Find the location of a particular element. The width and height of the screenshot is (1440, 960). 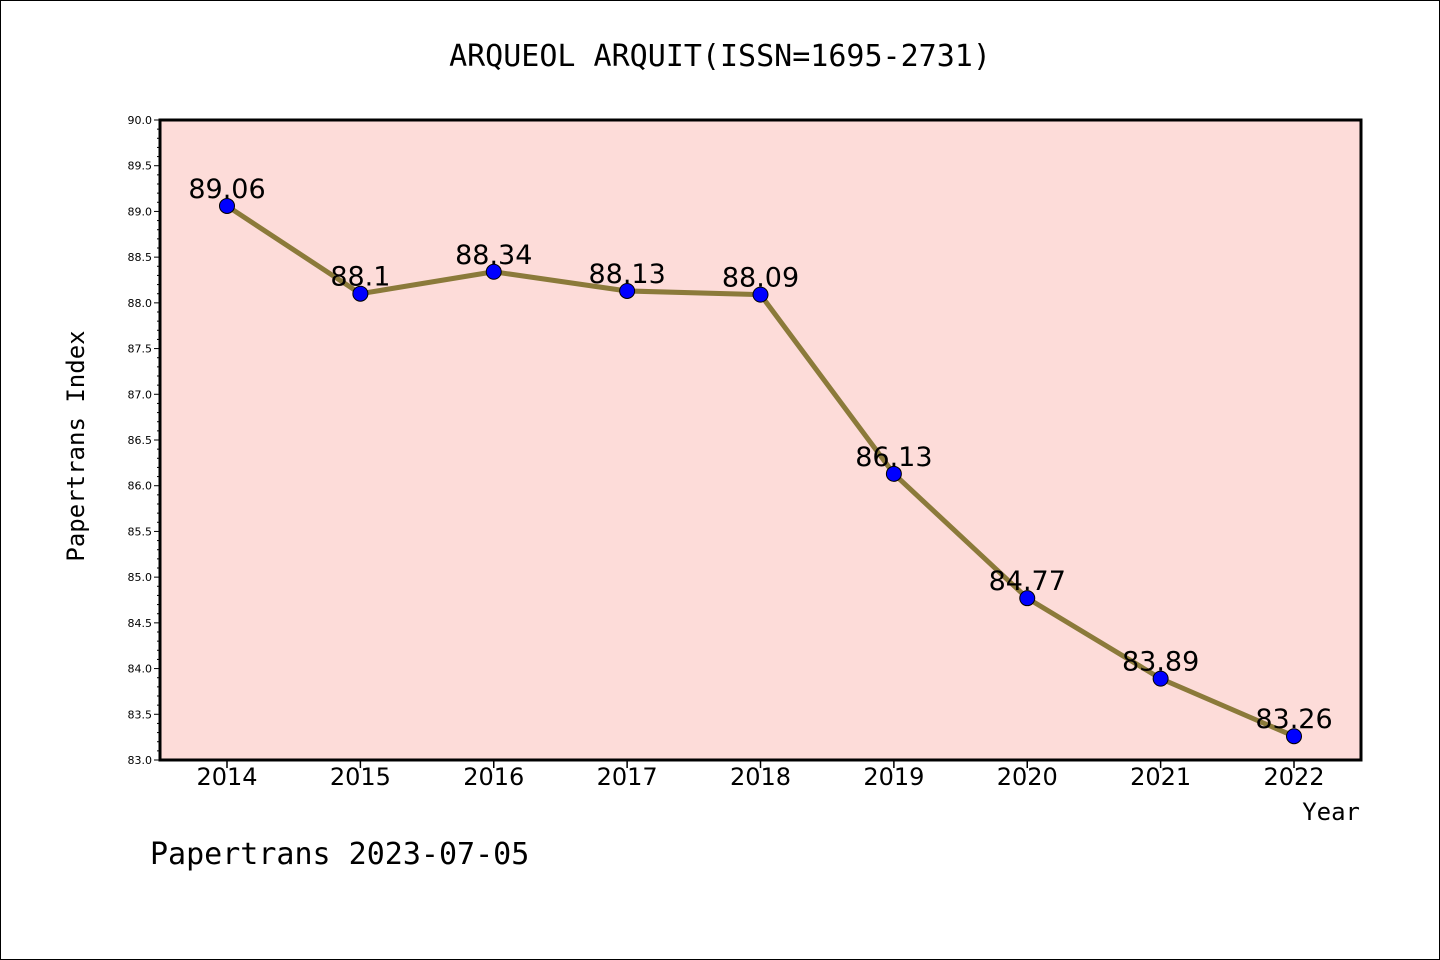

y-tick-label: 88.5 is located at coordinates (140, 257).